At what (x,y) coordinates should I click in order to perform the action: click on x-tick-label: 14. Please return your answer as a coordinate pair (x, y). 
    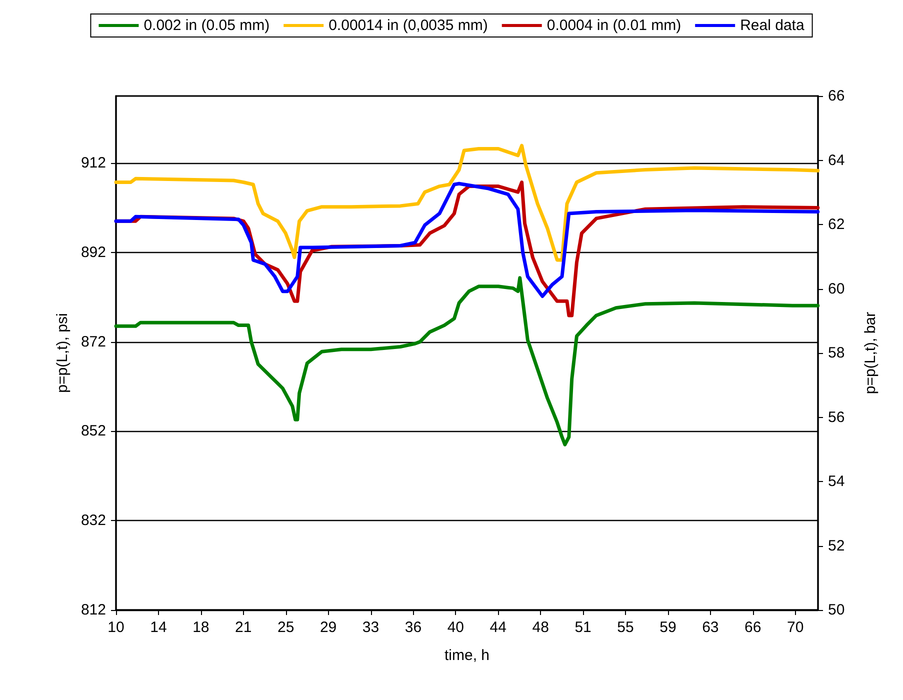
    Looking at the image, I should click on (158, 627).